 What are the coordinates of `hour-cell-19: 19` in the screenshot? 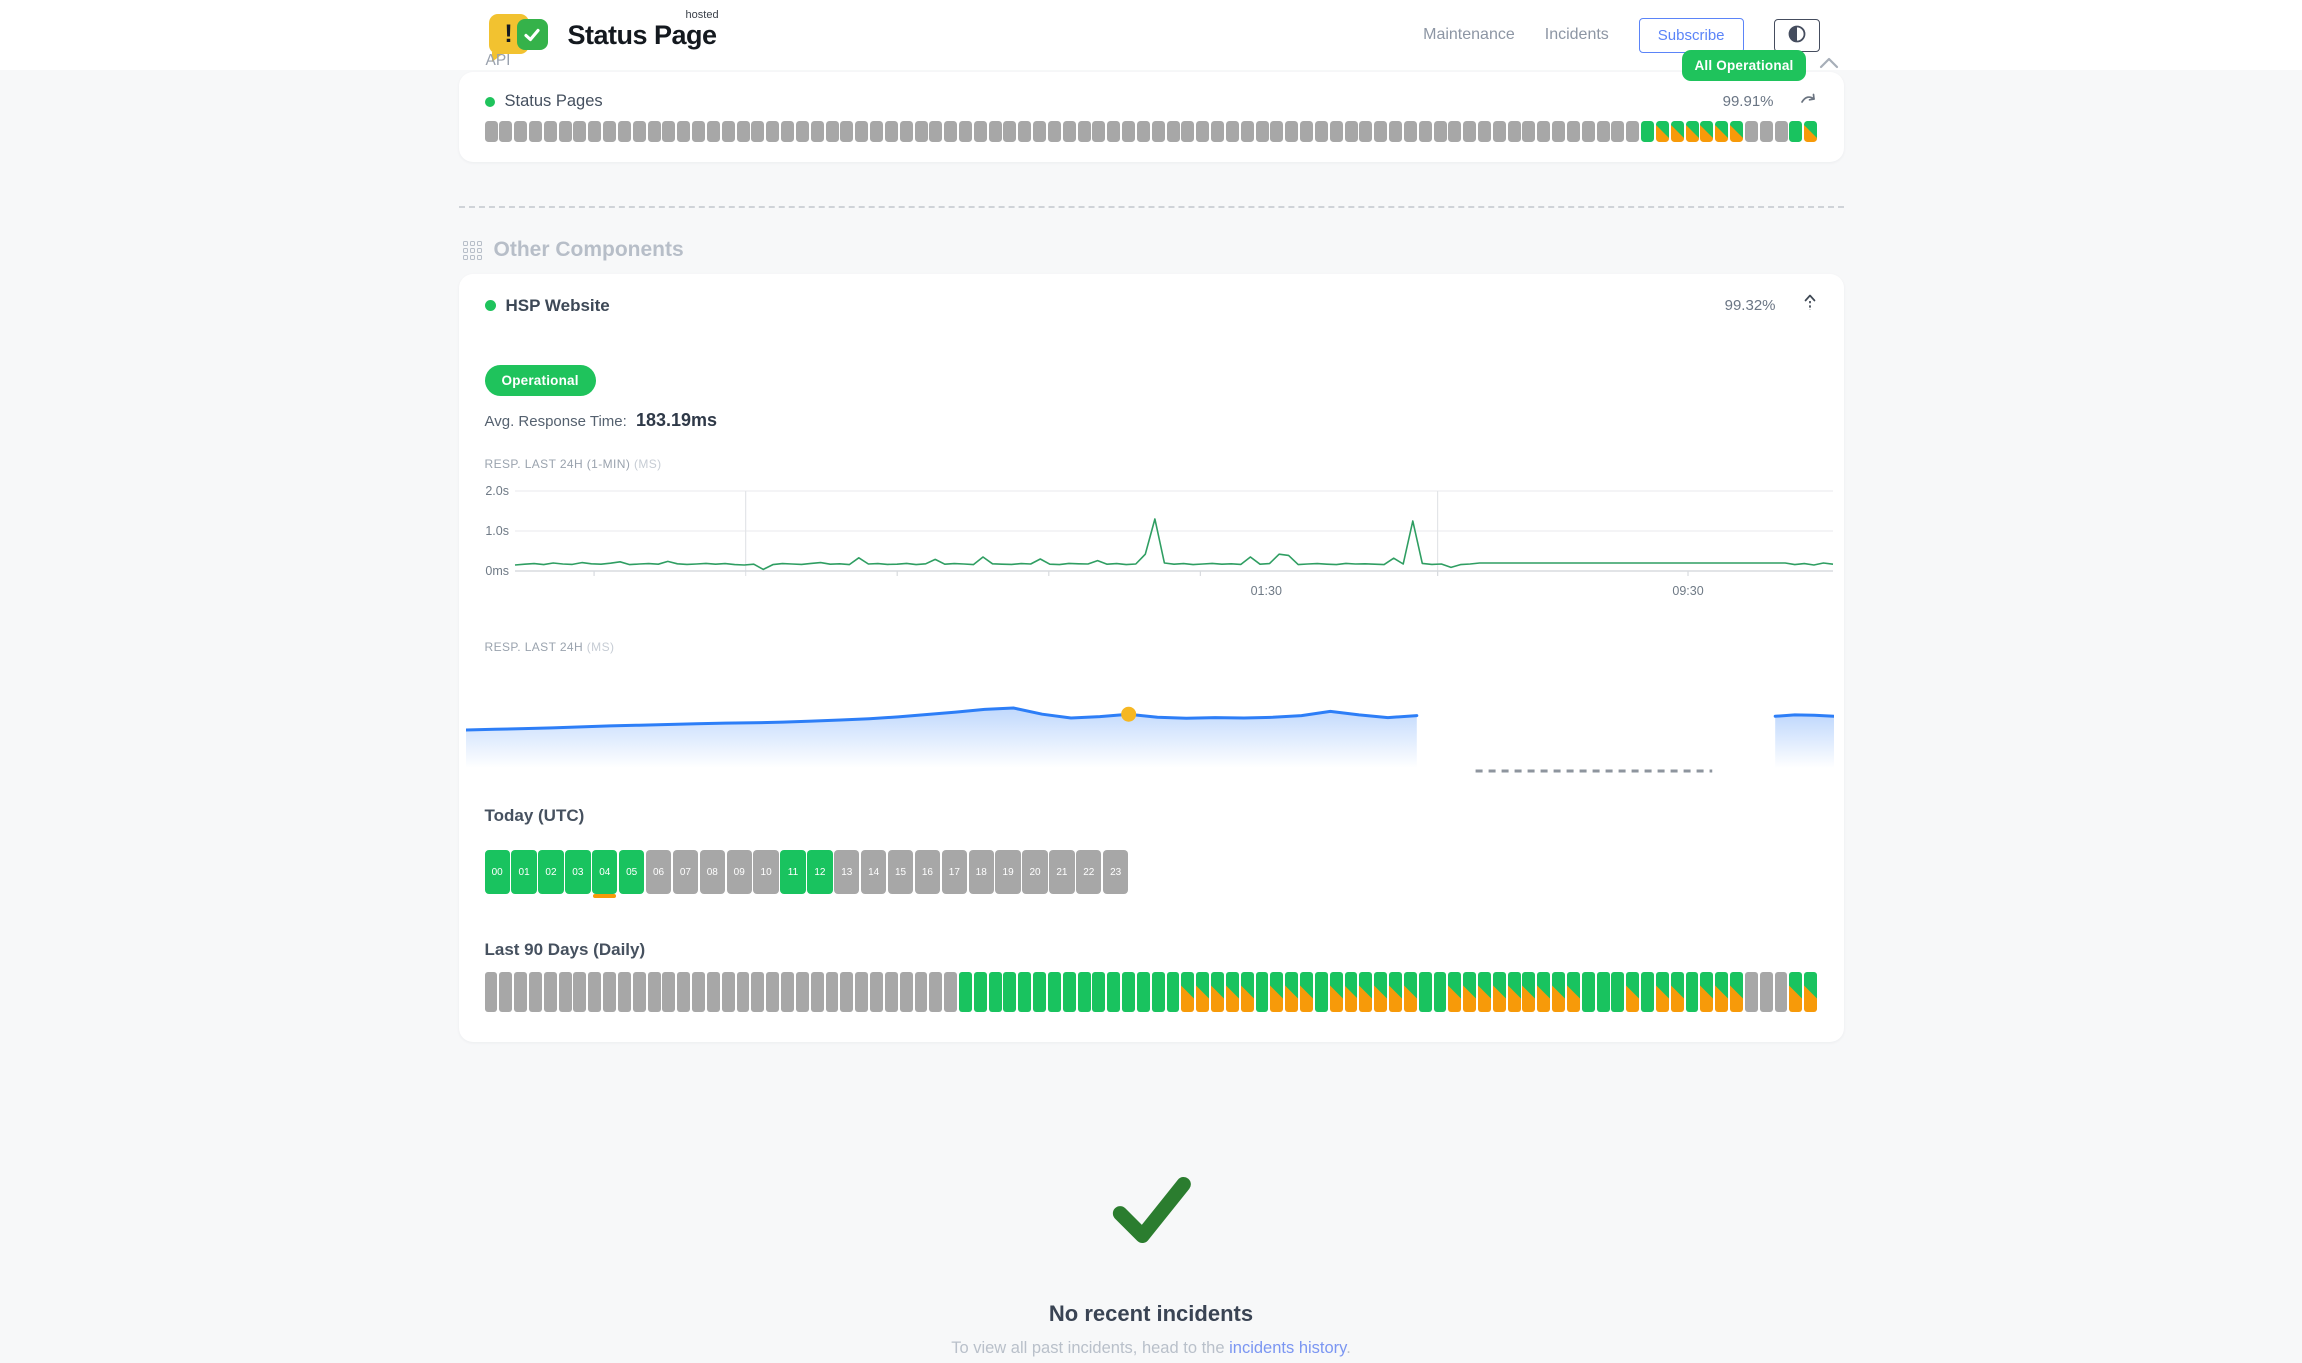 It's located at (1008, 872).